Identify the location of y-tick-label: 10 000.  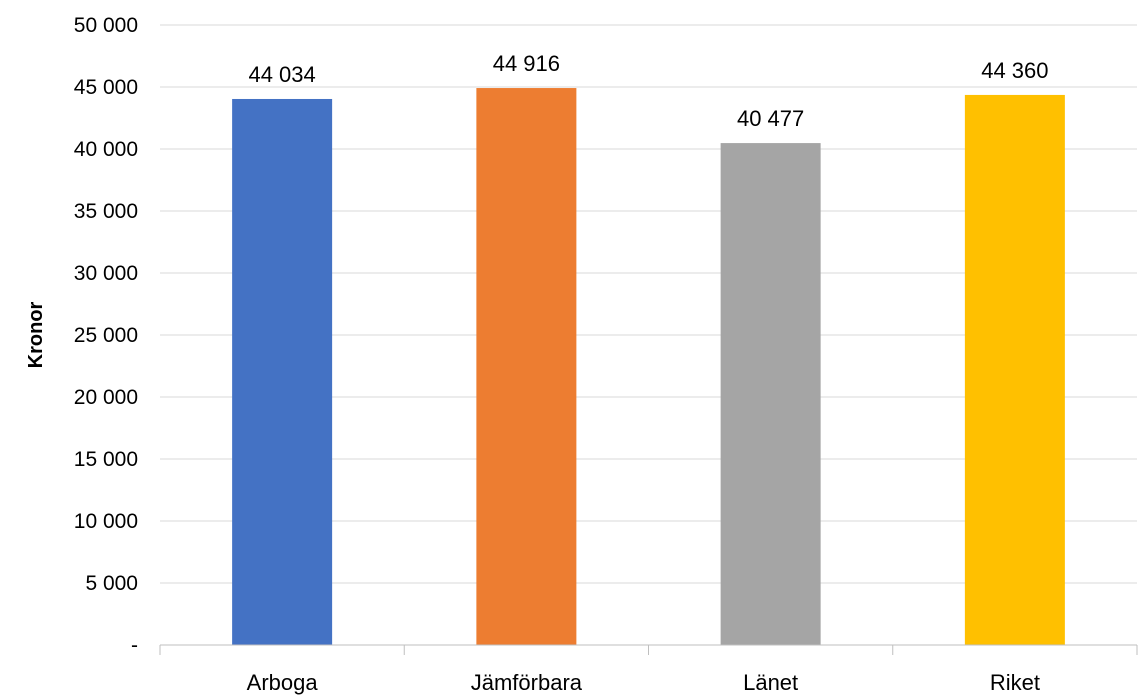
(106, 521).